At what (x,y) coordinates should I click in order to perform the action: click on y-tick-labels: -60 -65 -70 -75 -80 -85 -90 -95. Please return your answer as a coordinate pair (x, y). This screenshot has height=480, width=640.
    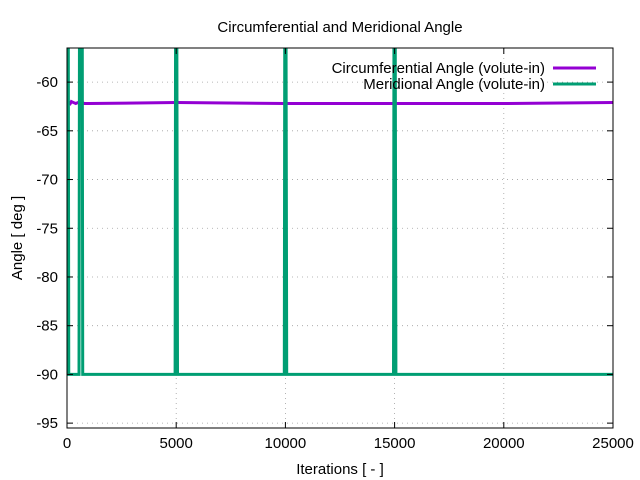
    Looking at the image, I should click on (47, 253).